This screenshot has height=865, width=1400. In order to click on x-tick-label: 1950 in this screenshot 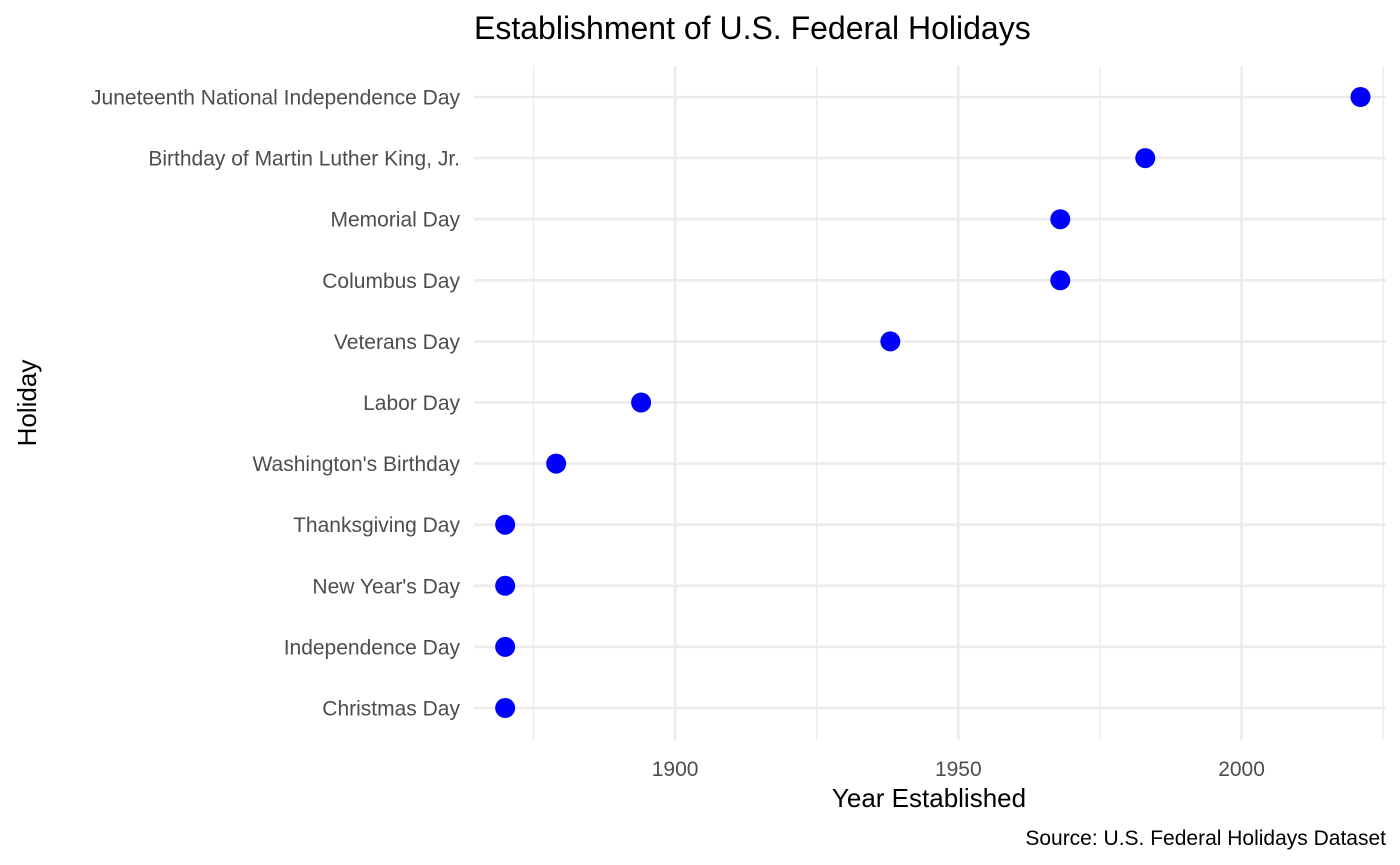, I will do `click(958, 769)`.